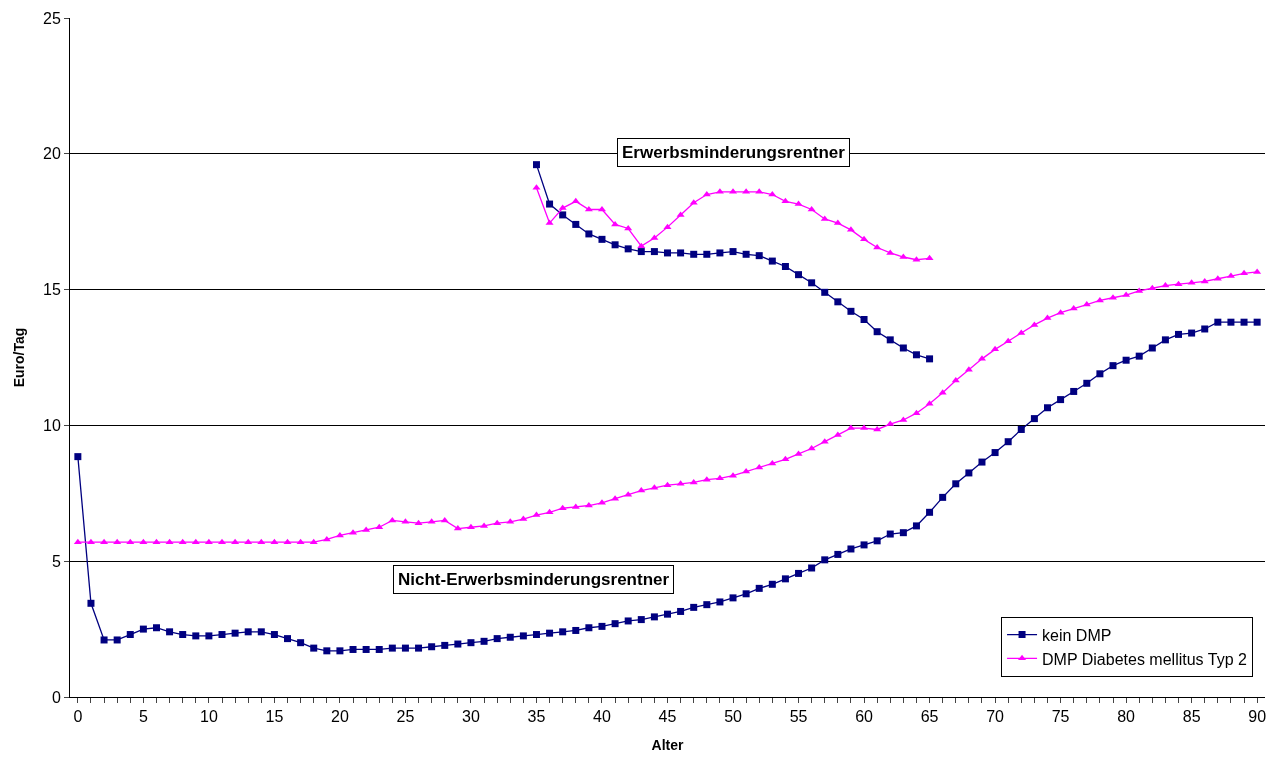 The image size is (1273, 767). What do you see at coordinates (56, 697) in the screenshot?
I see `y-tick-label: 0` at bounding box center [56, 697].